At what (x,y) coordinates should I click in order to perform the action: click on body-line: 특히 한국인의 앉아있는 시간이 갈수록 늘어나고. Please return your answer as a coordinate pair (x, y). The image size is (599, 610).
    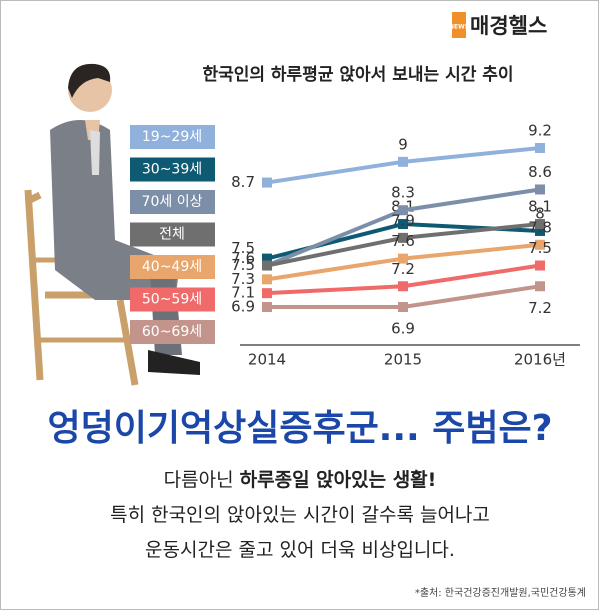
    Looking at the image, I should click on (300, 515).